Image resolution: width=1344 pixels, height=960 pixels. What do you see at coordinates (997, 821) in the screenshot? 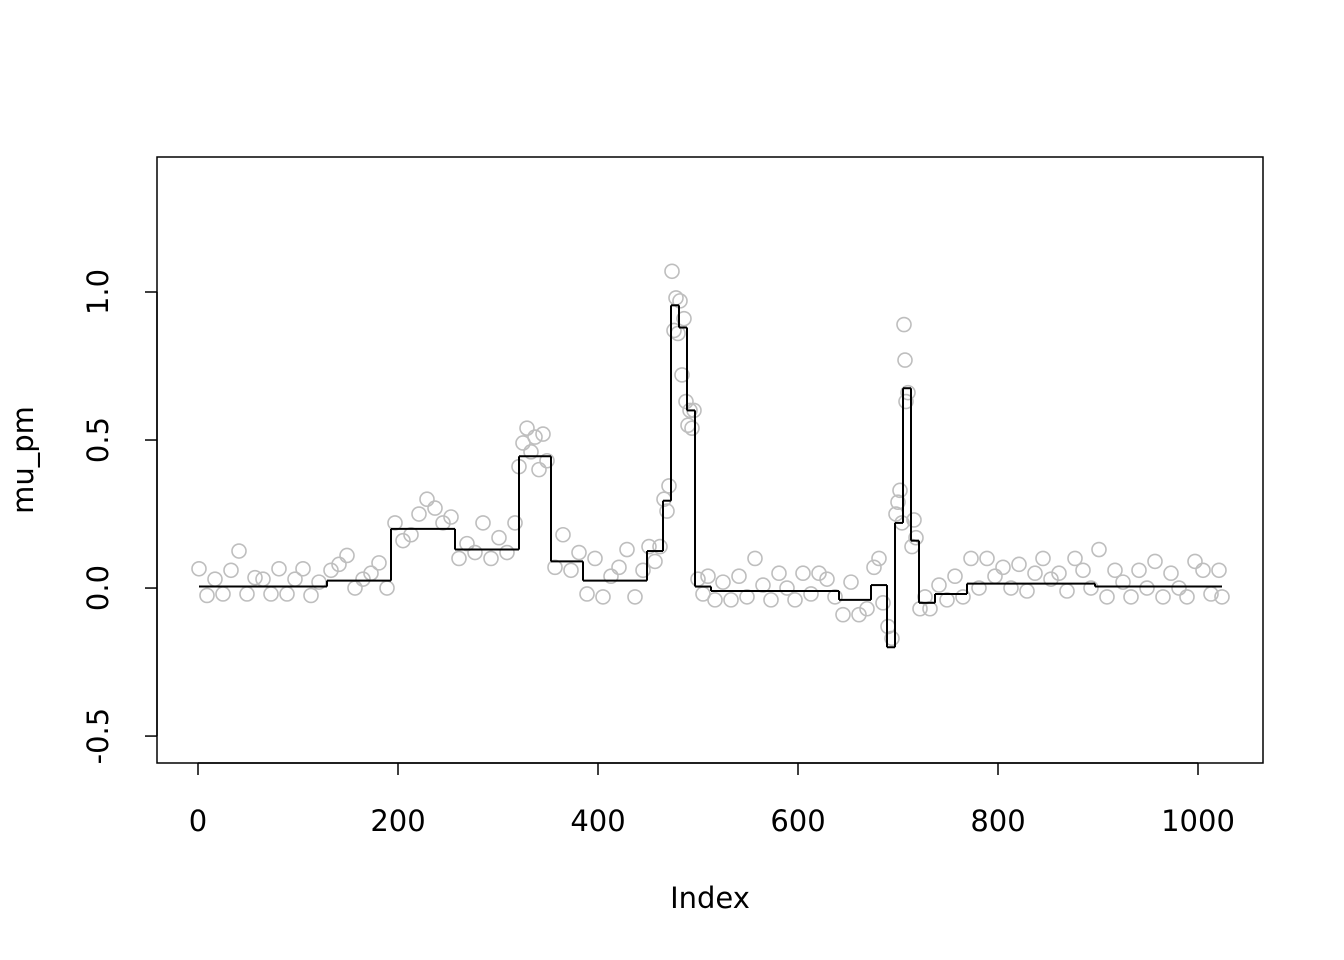
I see `x-tick-label: 800` at bounding box center [997, 821].